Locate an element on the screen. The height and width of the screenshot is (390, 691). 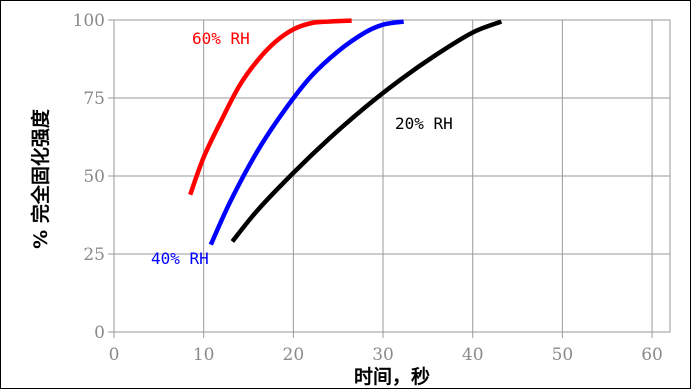
x-tick-label: 60 is located at coordinates (652, 355).